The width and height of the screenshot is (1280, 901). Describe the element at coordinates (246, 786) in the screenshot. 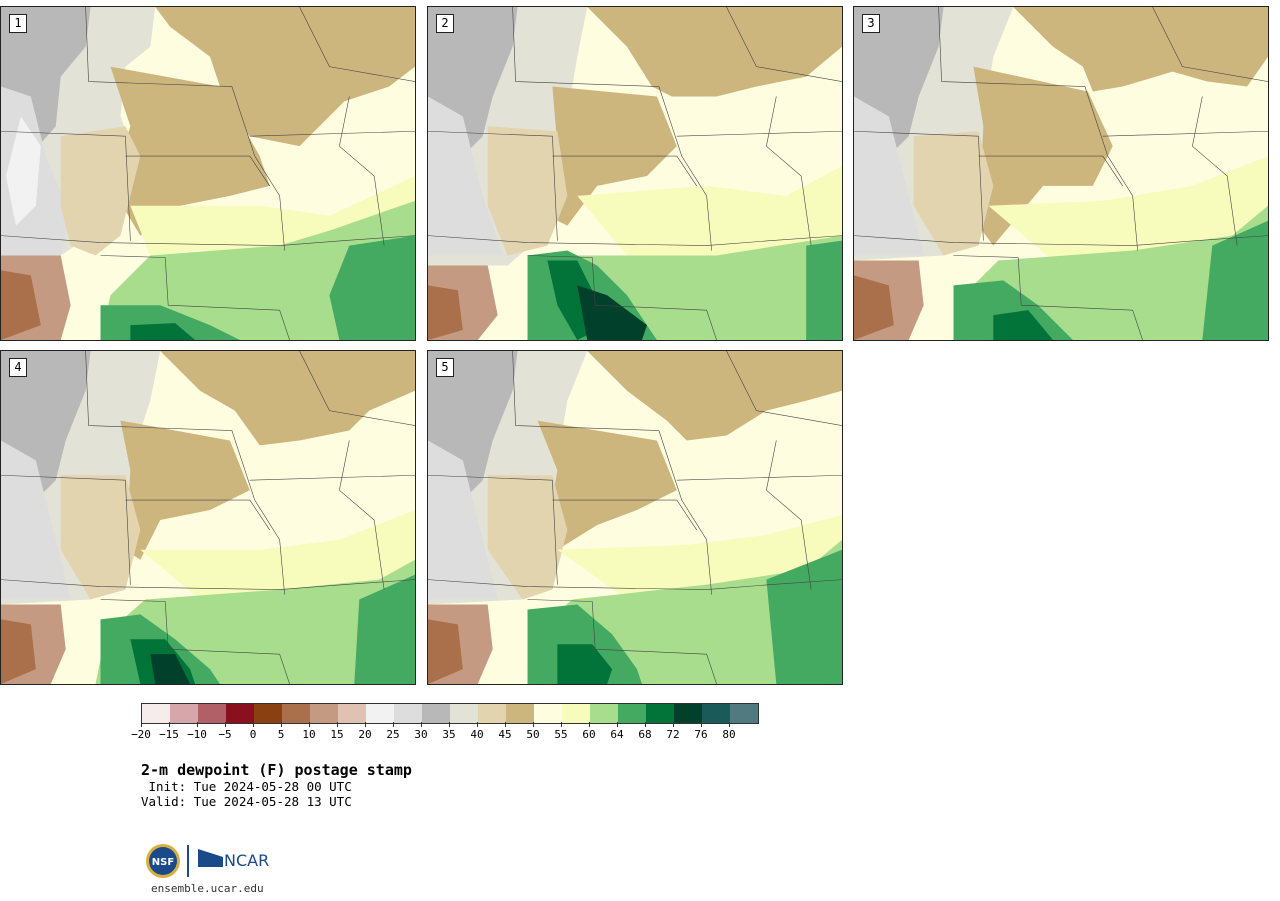

I see `init-time: Init: Tue 2024-05-28 00 UTC` at that location.